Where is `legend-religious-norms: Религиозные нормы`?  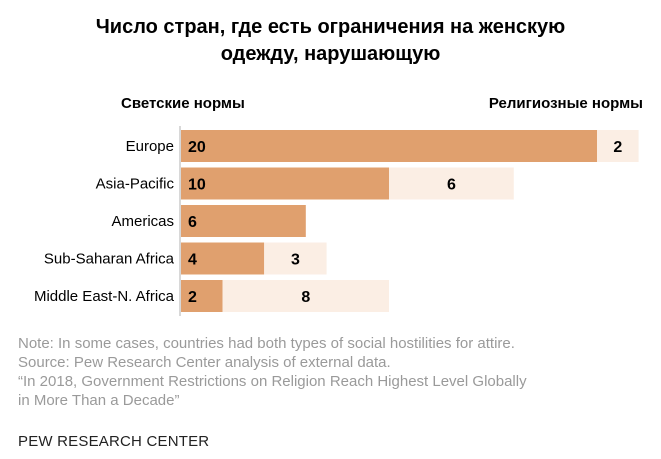
legend-religious-norms: Религиозные нормы is located at coordinates (565, 103).